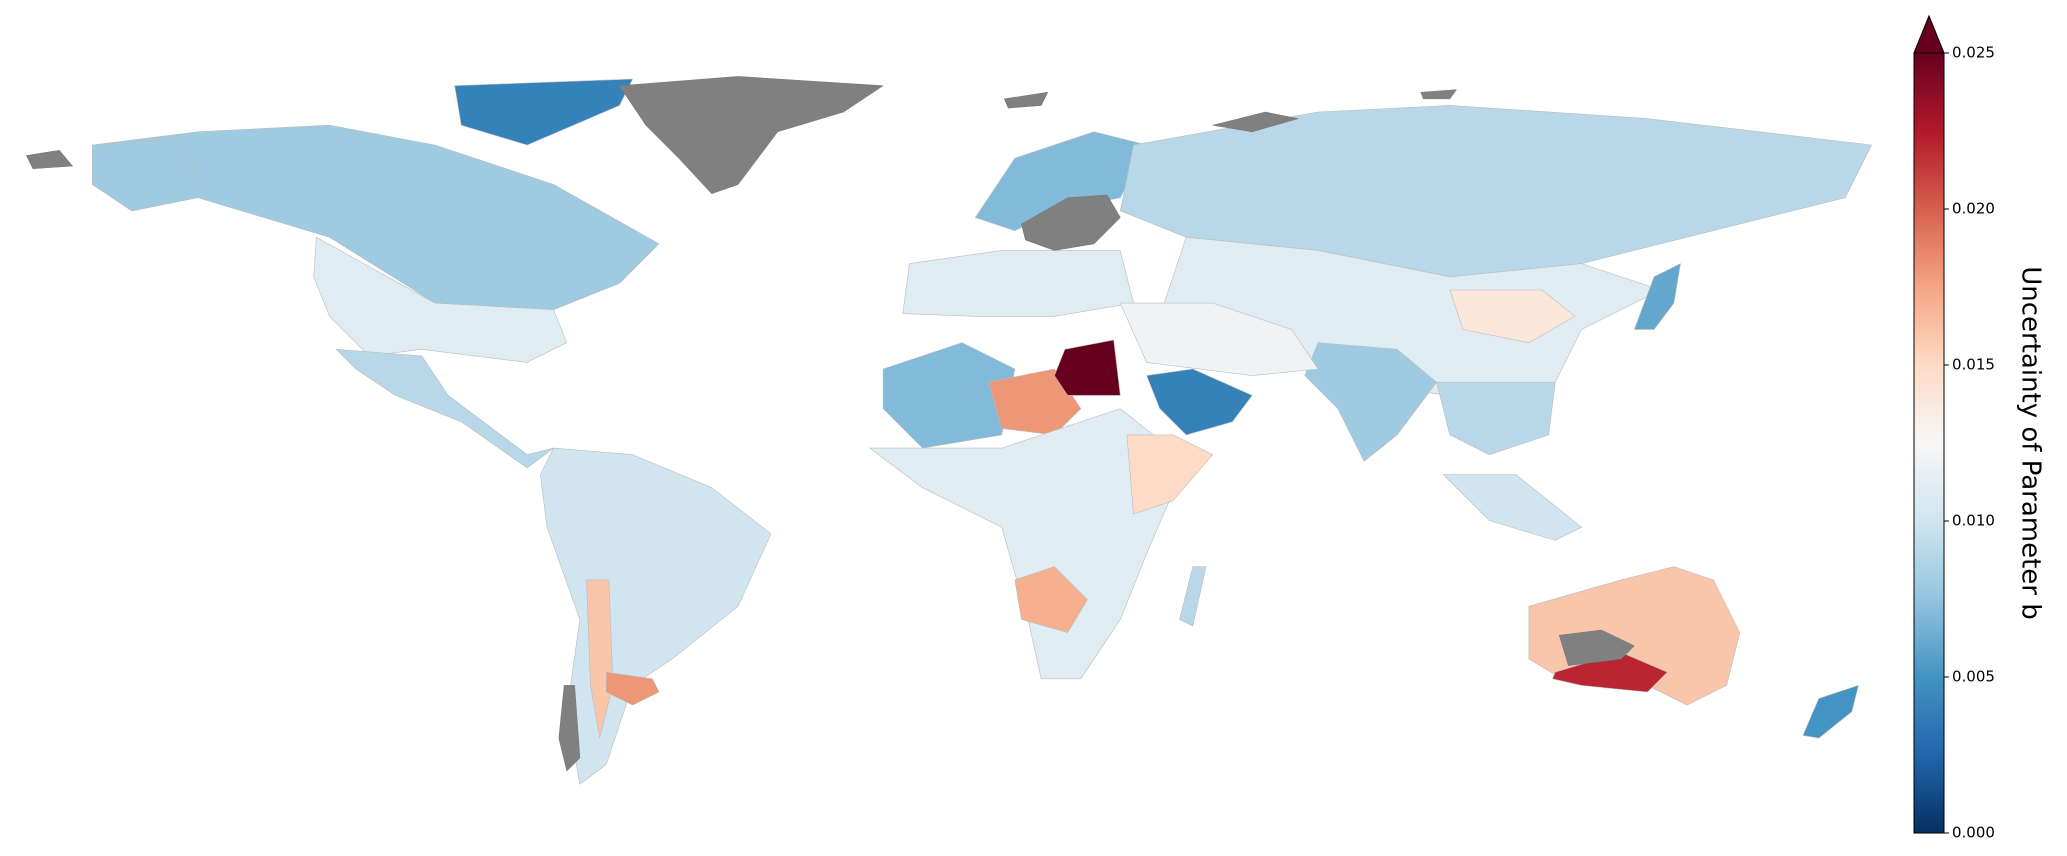 Image resolution: width=2067 pixels, height=856 pixels. What do you see at coordinates (1973, 365) in the screenshot?
I see `colorbar-tick-label: 0.015` at bounding box center [1973, 365].